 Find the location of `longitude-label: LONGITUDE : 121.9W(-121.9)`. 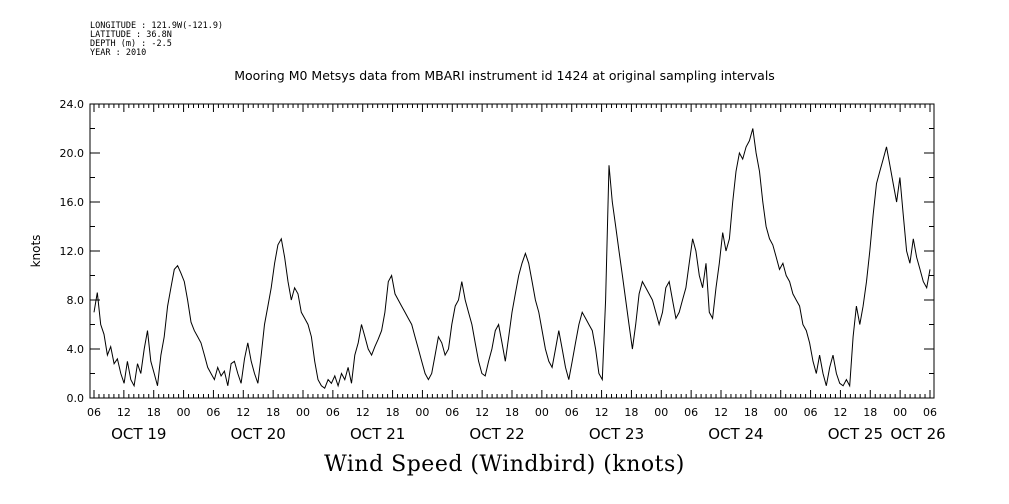

longitude-label: LONGITUDE : 121.9W(-121.9) is located at coordinates (157, 26).